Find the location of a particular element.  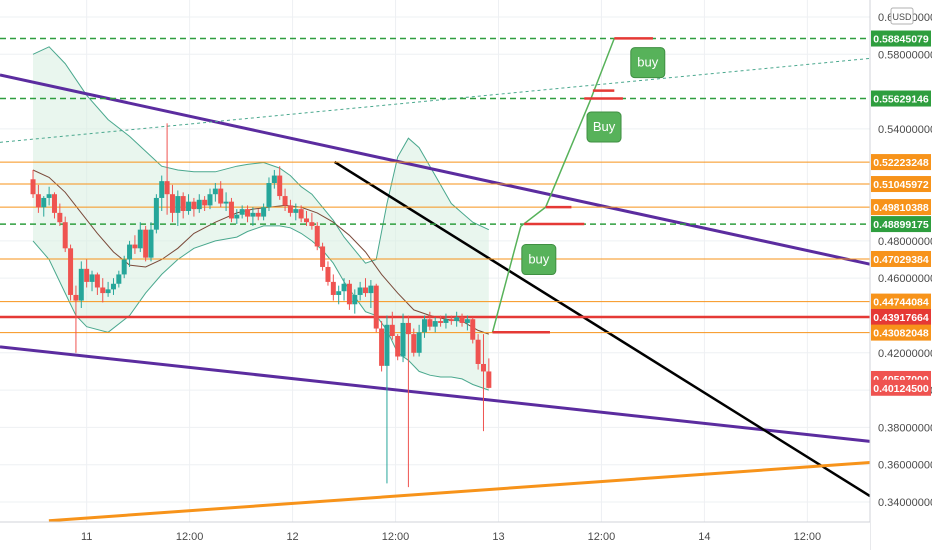

time-axis-background is located at coordinates (435, 536).